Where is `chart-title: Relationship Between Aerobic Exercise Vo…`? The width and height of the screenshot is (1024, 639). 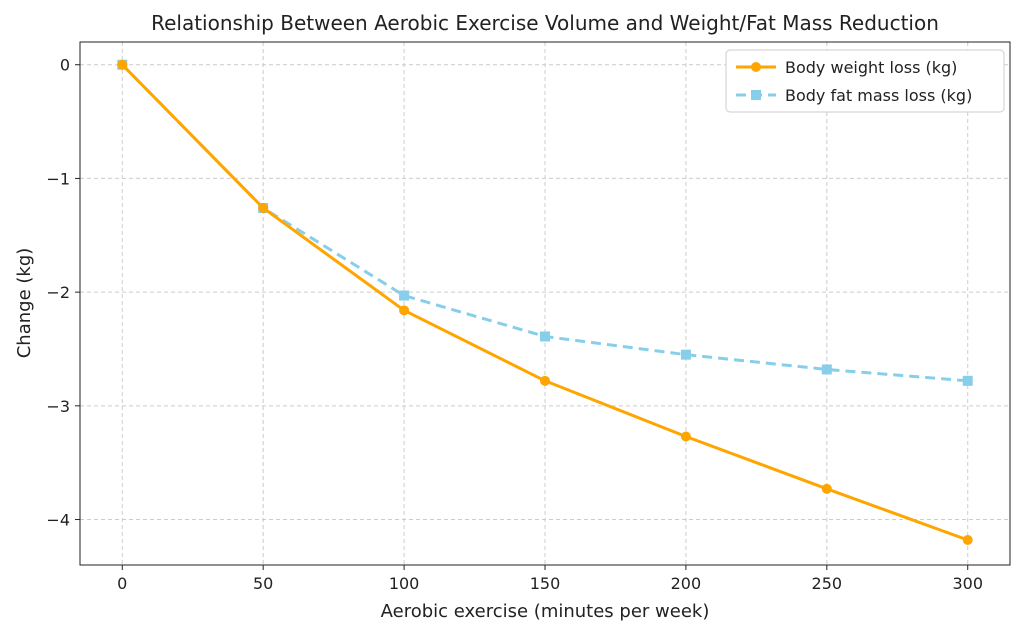
chart-title: Relationship Between Aerobic Exercise Vo… is located at coordinates (545, 23).